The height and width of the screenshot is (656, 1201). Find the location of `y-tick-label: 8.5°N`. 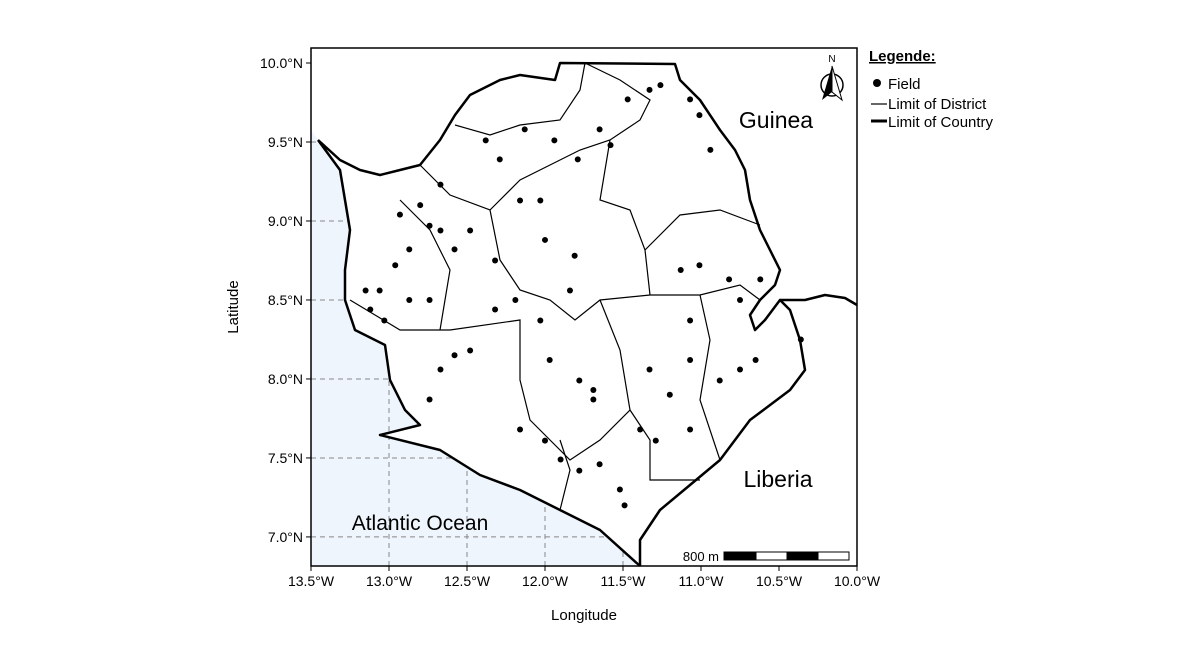

y-tick-label: 8.5°N is located at coordinates (285, 300).